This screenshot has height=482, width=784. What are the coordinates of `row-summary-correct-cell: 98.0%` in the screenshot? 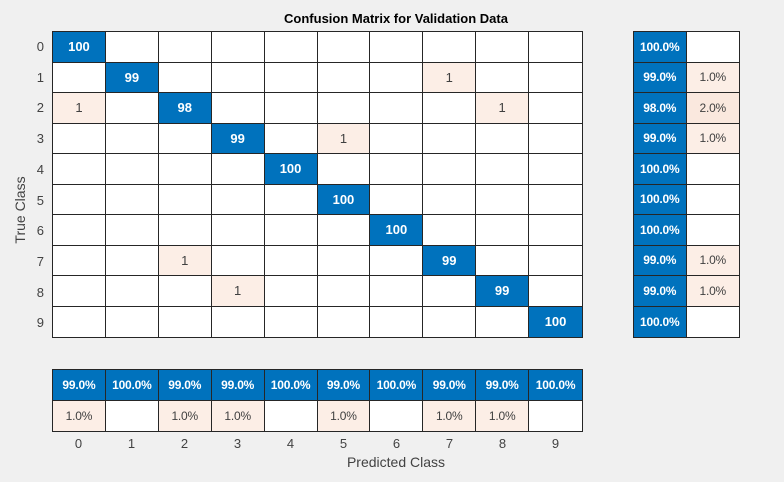 It's located at (660, 108).